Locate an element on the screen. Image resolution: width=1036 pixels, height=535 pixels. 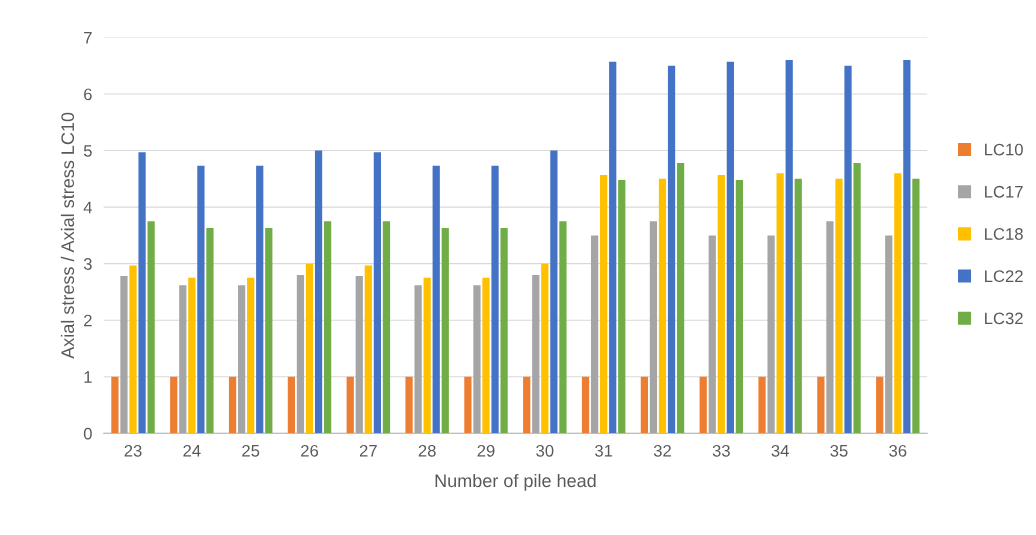
y-tick-label: 4 is located at coordinates (87, 207).